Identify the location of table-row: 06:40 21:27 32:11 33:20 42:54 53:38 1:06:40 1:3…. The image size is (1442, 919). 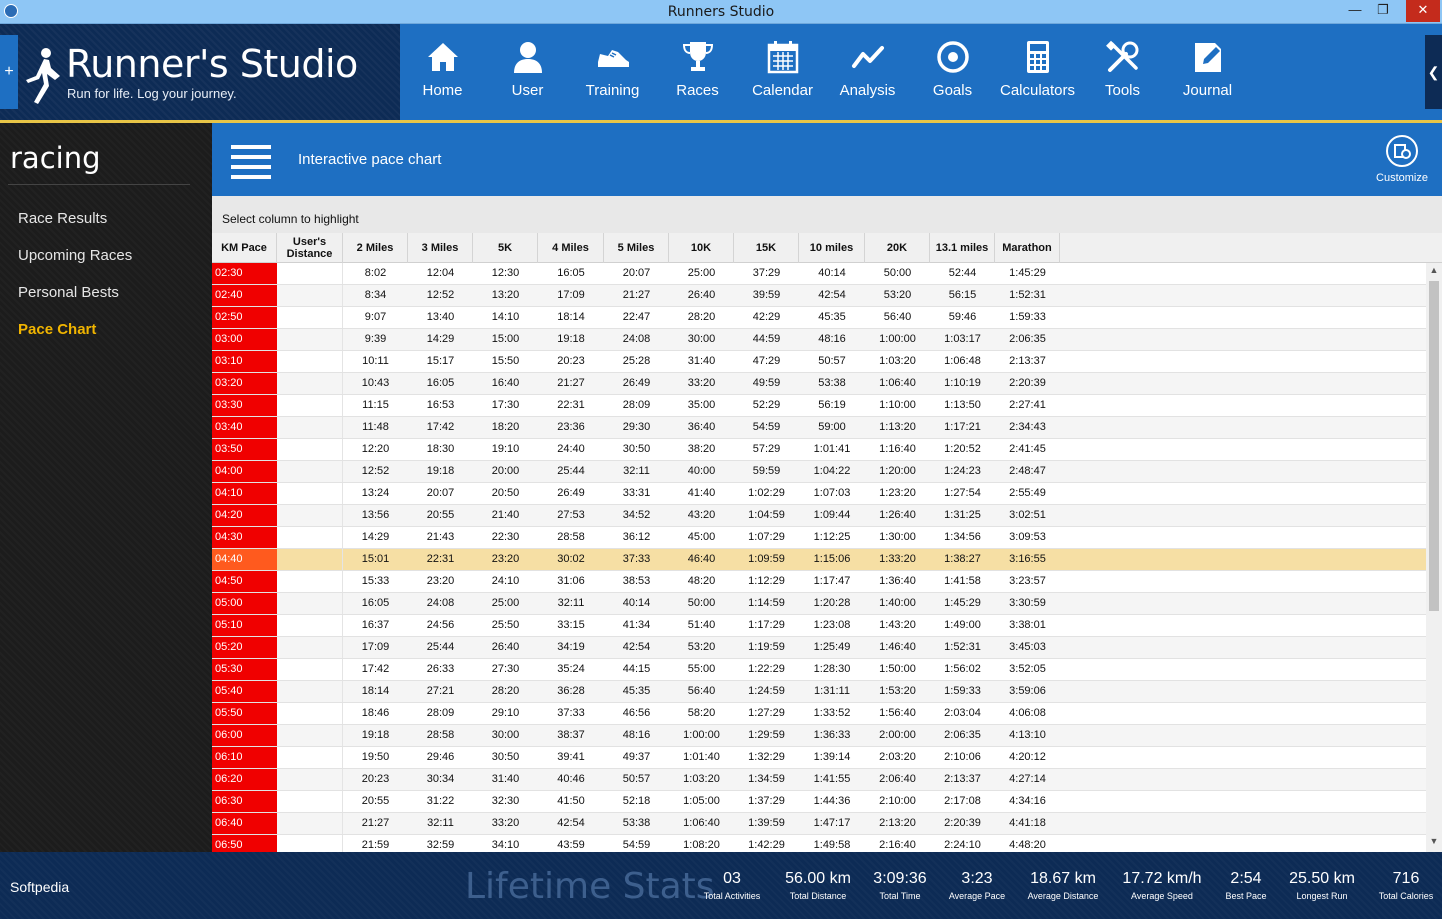
(819, 824).